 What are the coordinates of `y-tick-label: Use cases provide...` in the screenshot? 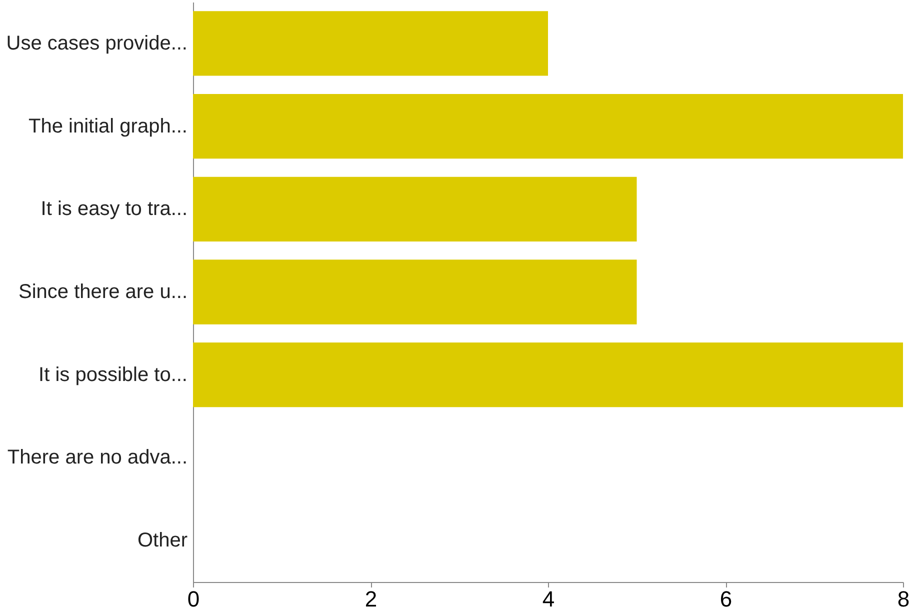 It's located at (97, 43).